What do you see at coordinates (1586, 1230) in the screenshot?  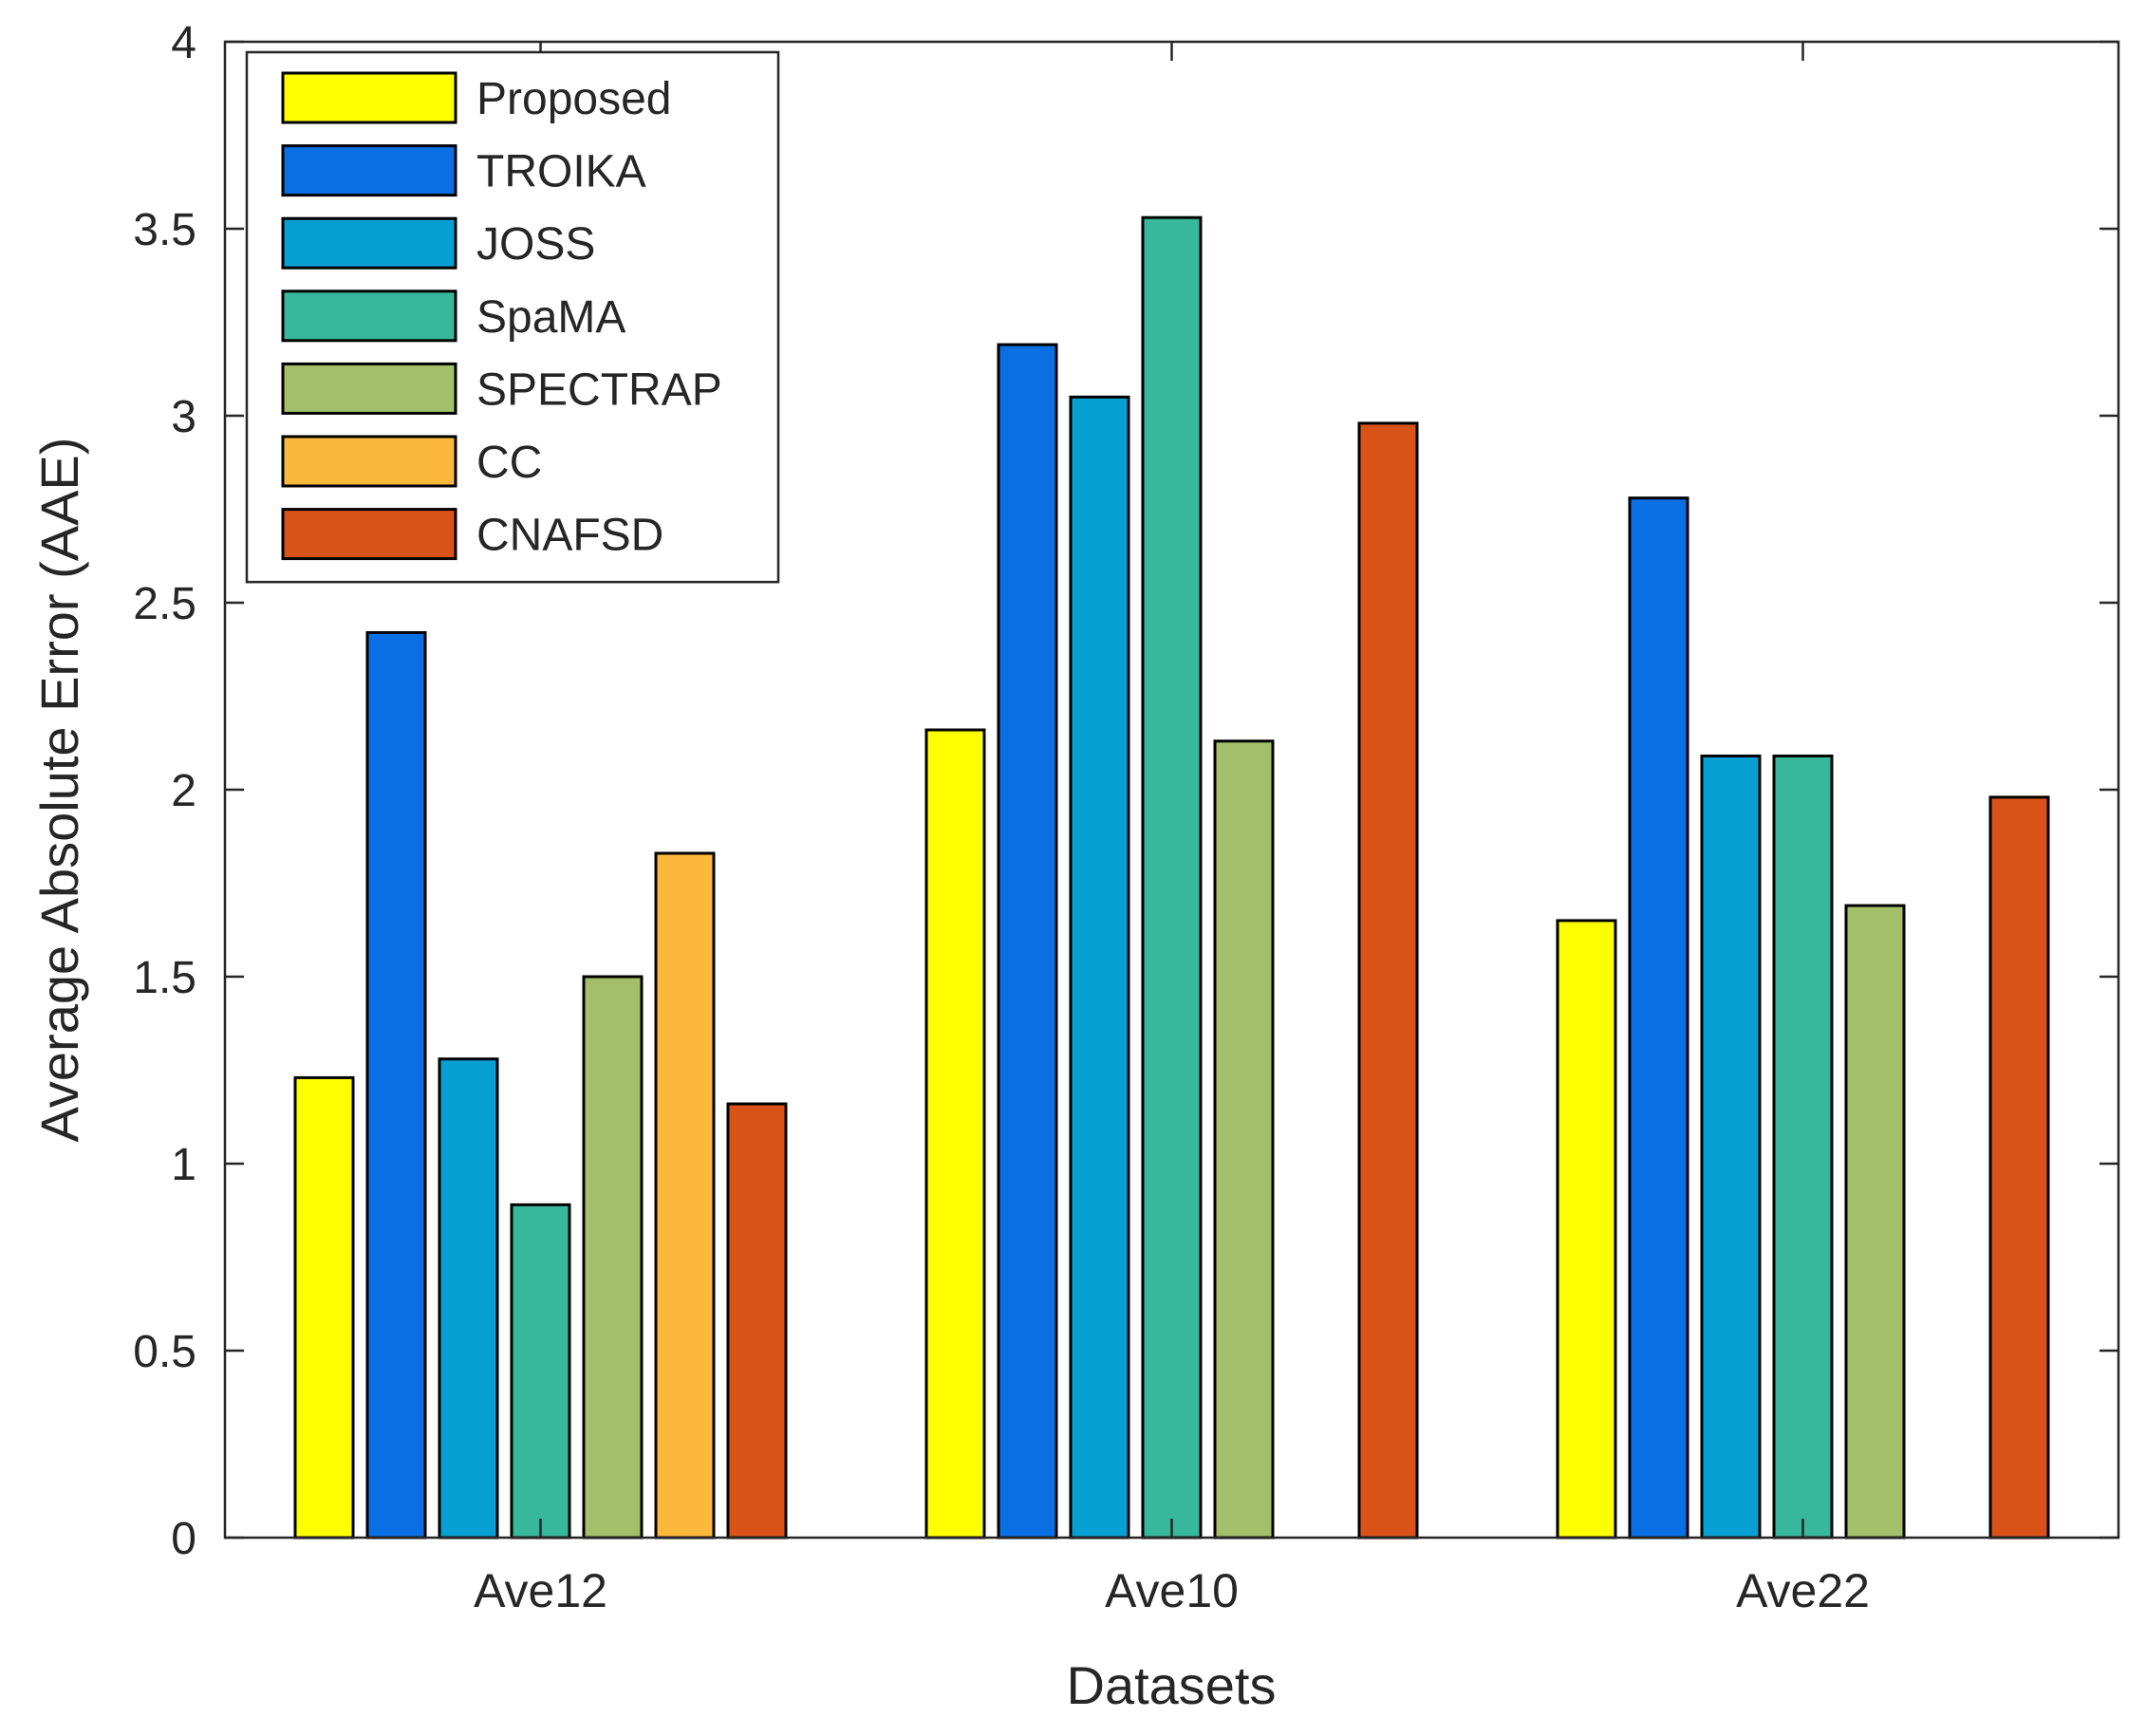 I see `bar-proposed-ave22` at bounding box center [1586, 1230].